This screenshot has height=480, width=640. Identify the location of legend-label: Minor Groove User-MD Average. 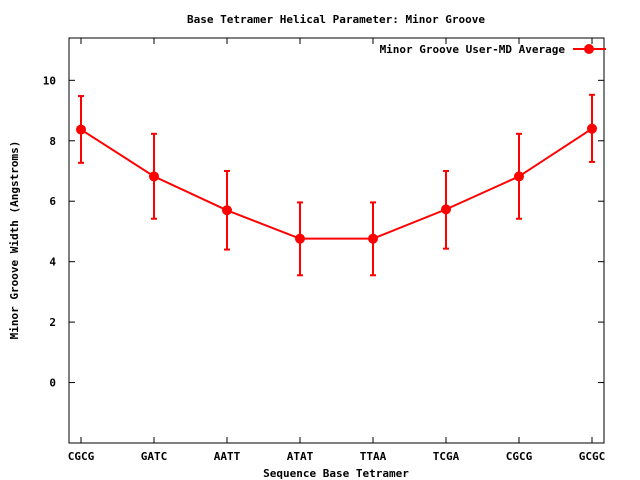
(473, 49).